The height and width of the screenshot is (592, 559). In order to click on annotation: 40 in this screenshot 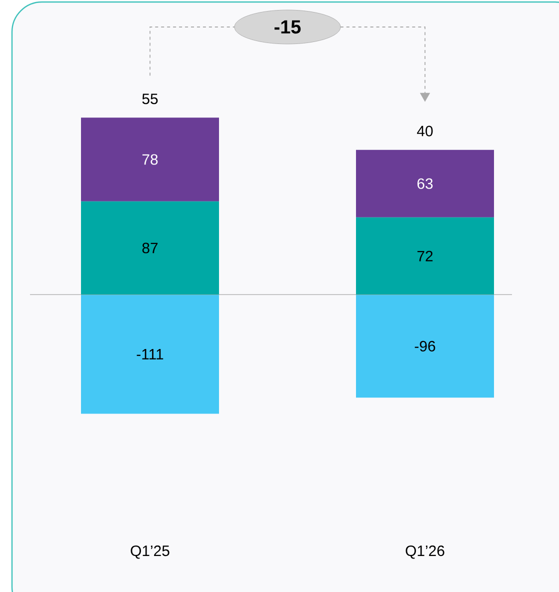, I will do `click(425, 131)`.